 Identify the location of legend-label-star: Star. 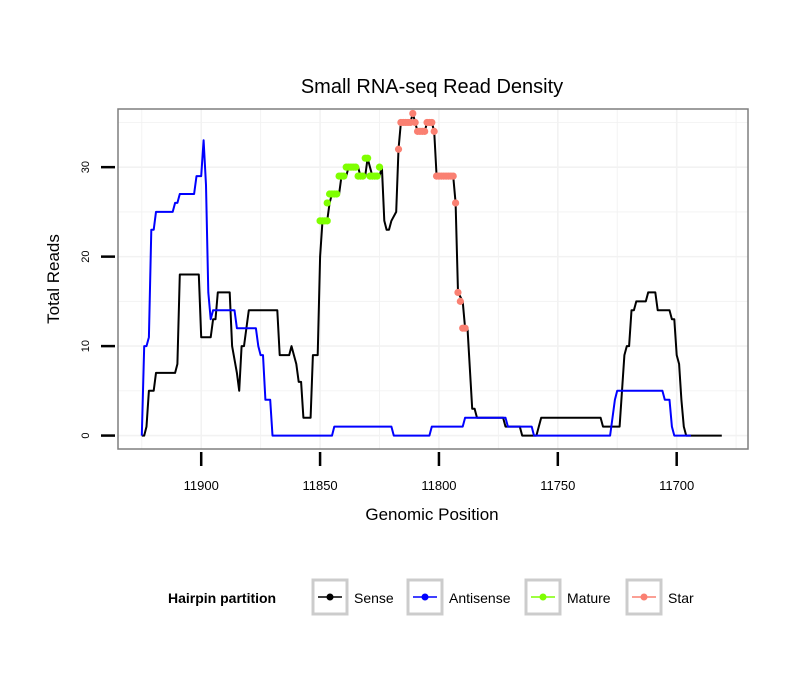
(681, 598).